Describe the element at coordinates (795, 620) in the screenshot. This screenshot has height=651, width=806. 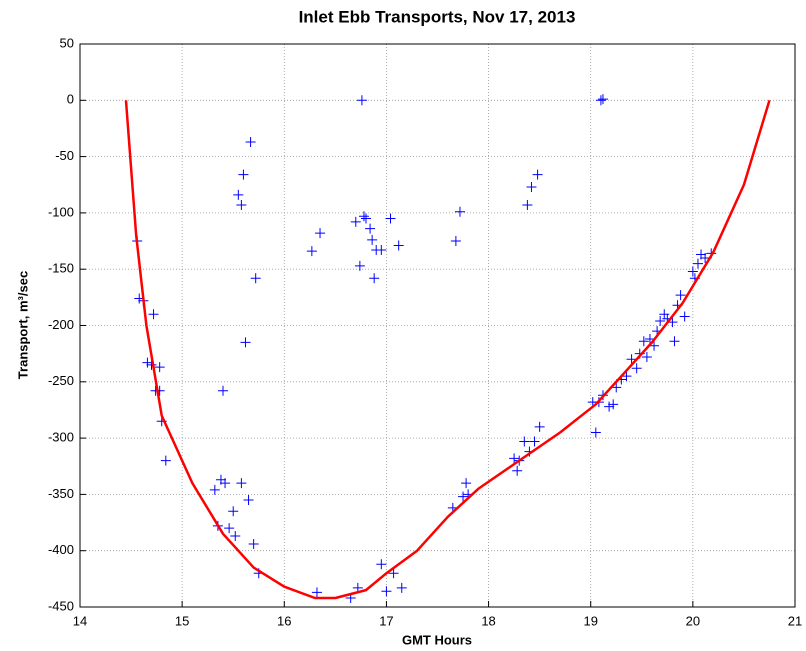
I see `x-tick-label: 21` at that location.